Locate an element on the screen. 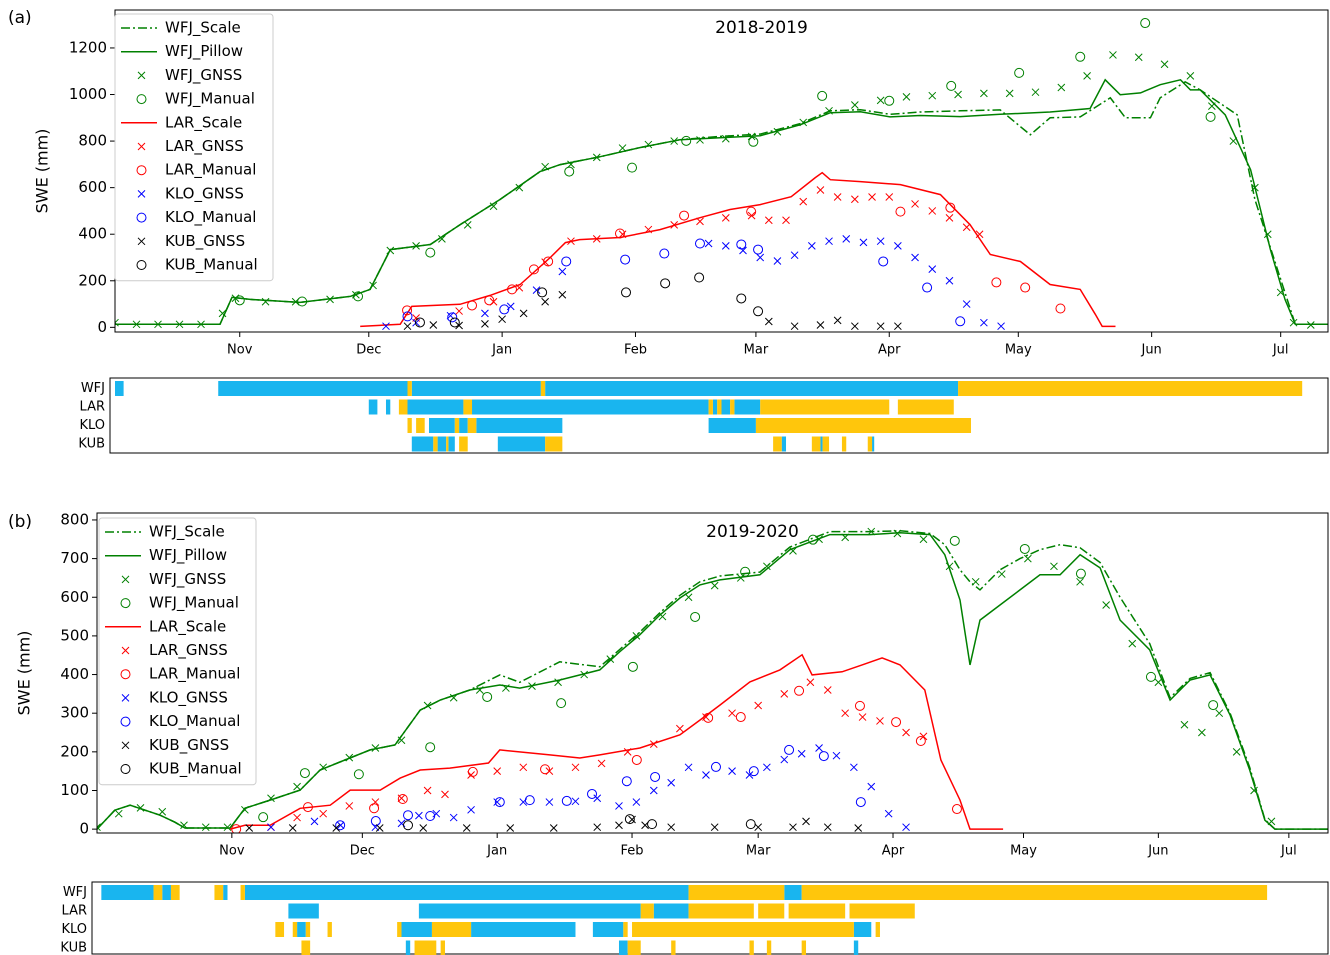 Image resolution: width=1330 pixels, height=955 pixels. state-frame is located at coordinates (710, 918).